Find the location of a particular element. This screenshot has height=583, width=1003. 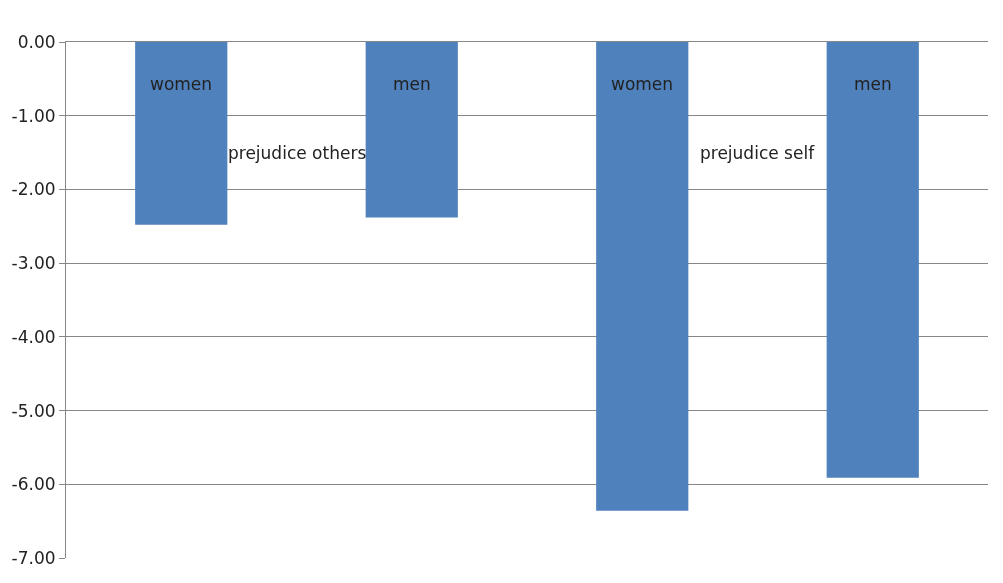

y-tick-label: -5.00 is located at coordinates (33, 410).